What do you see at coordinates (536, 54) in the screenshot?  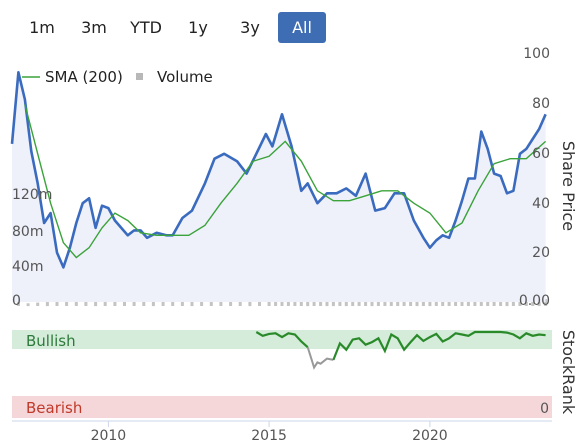 I see `y-tick-100: 100` at bounding box center [536, 54].